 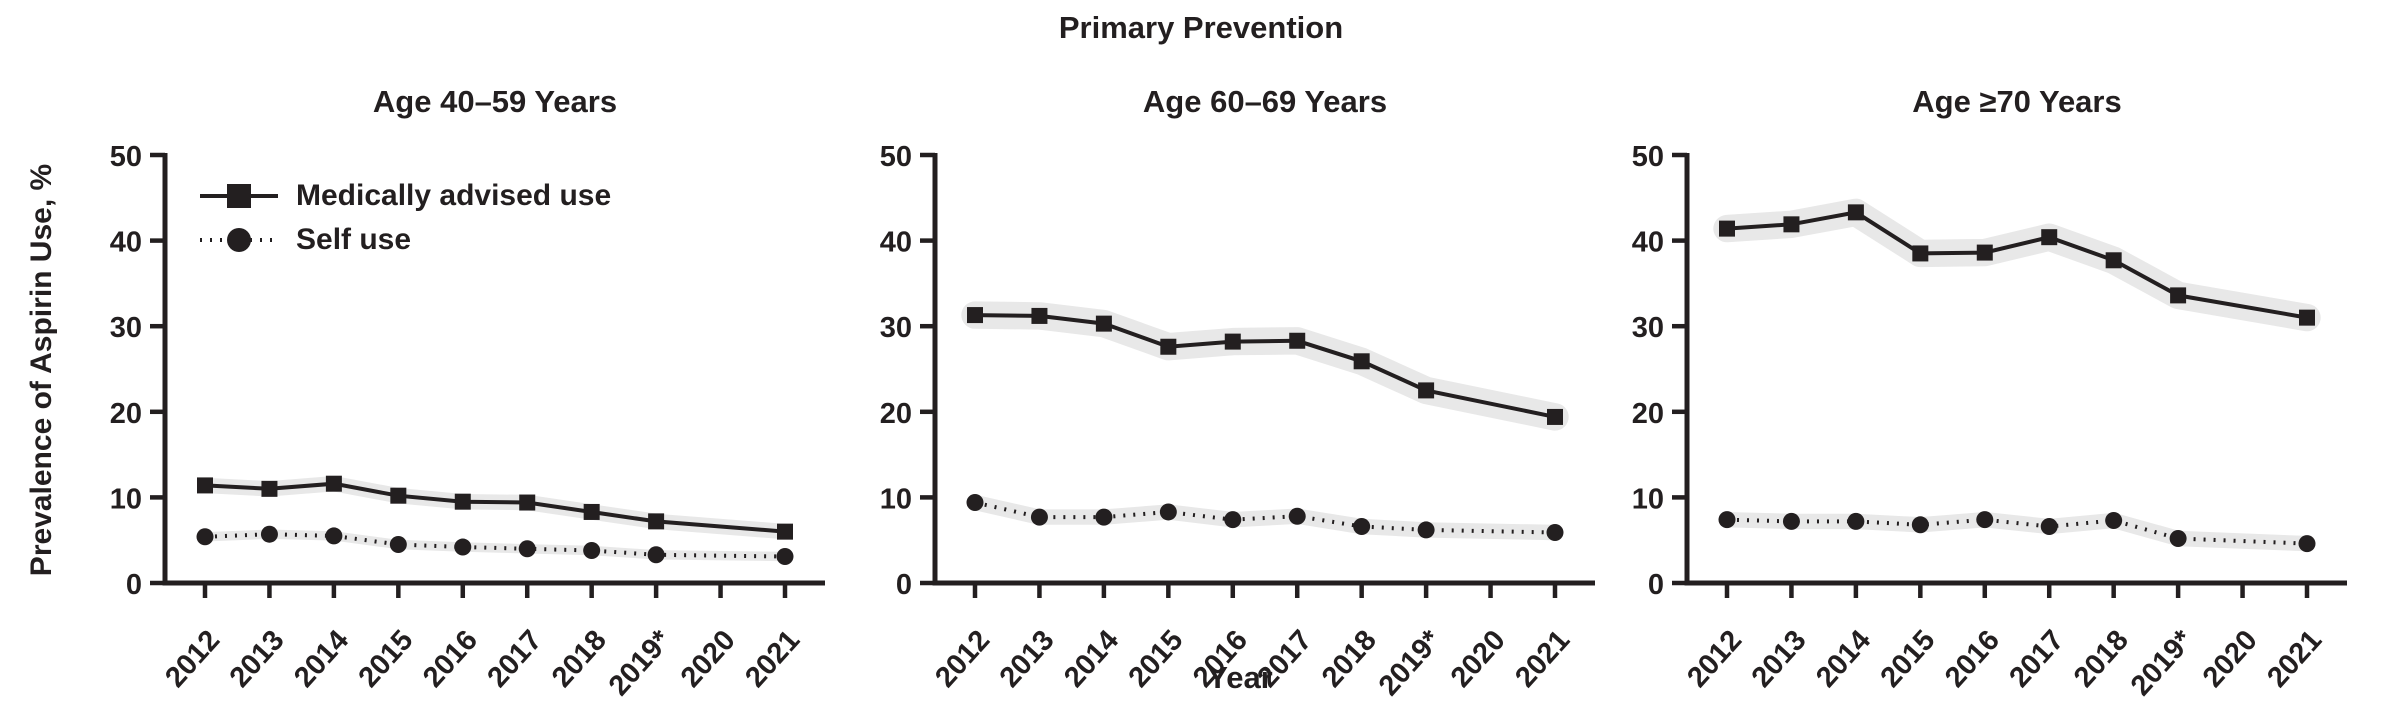 What do you see at coordinates (1265, 101) in the screenshot?
I see `panel-title-age-60-69: Age 60–69 Years` at bounding box center [1265, 101].